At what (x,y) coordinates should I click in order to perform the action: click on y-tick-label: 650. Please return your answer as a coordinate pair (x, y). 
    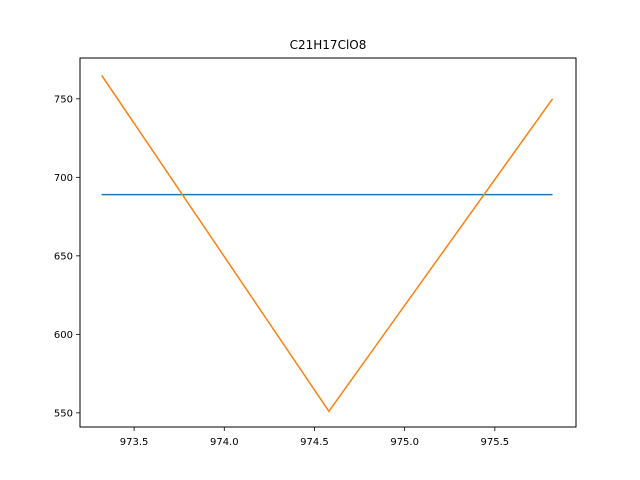
    Looking at the image, I should click on (63, 256).